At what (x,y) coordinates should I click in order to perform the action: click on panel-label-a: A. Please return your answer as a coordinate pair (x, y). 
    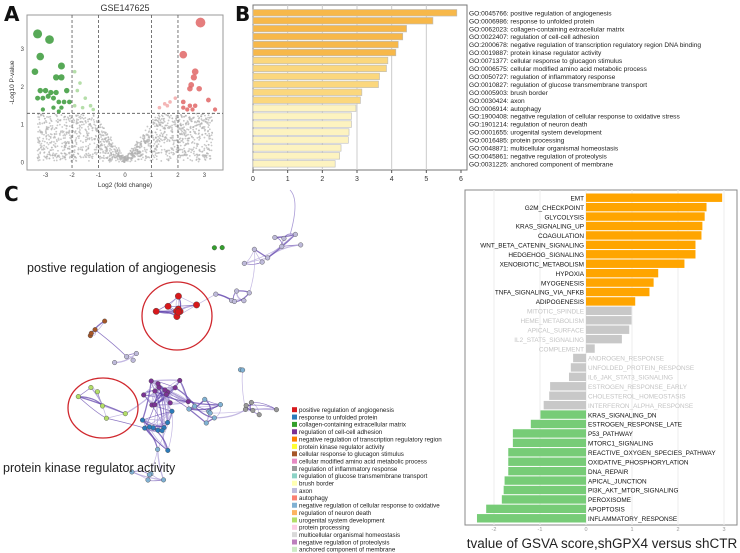
    Looking at the image, I should click on (12, 14).